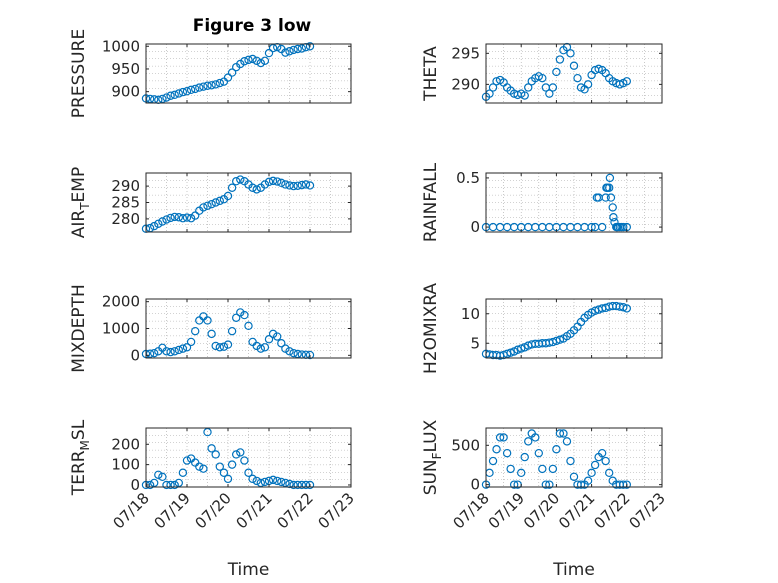 This screenshot has width=778, height=583. I want to click on x-tick-label: 07/23, so click(647, 510).